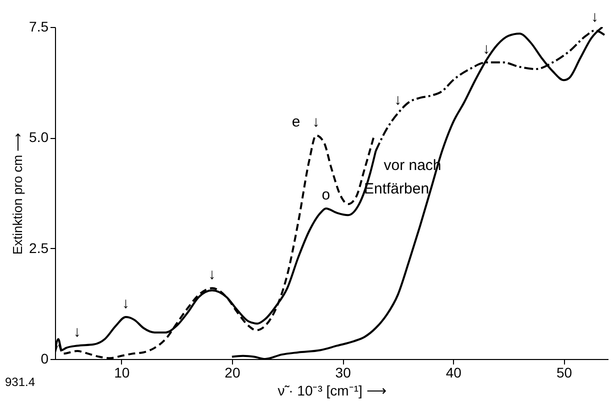 This screenshot has height=403, width=616. I want to click on y-tick-label: 5.0, so click(39, 137).